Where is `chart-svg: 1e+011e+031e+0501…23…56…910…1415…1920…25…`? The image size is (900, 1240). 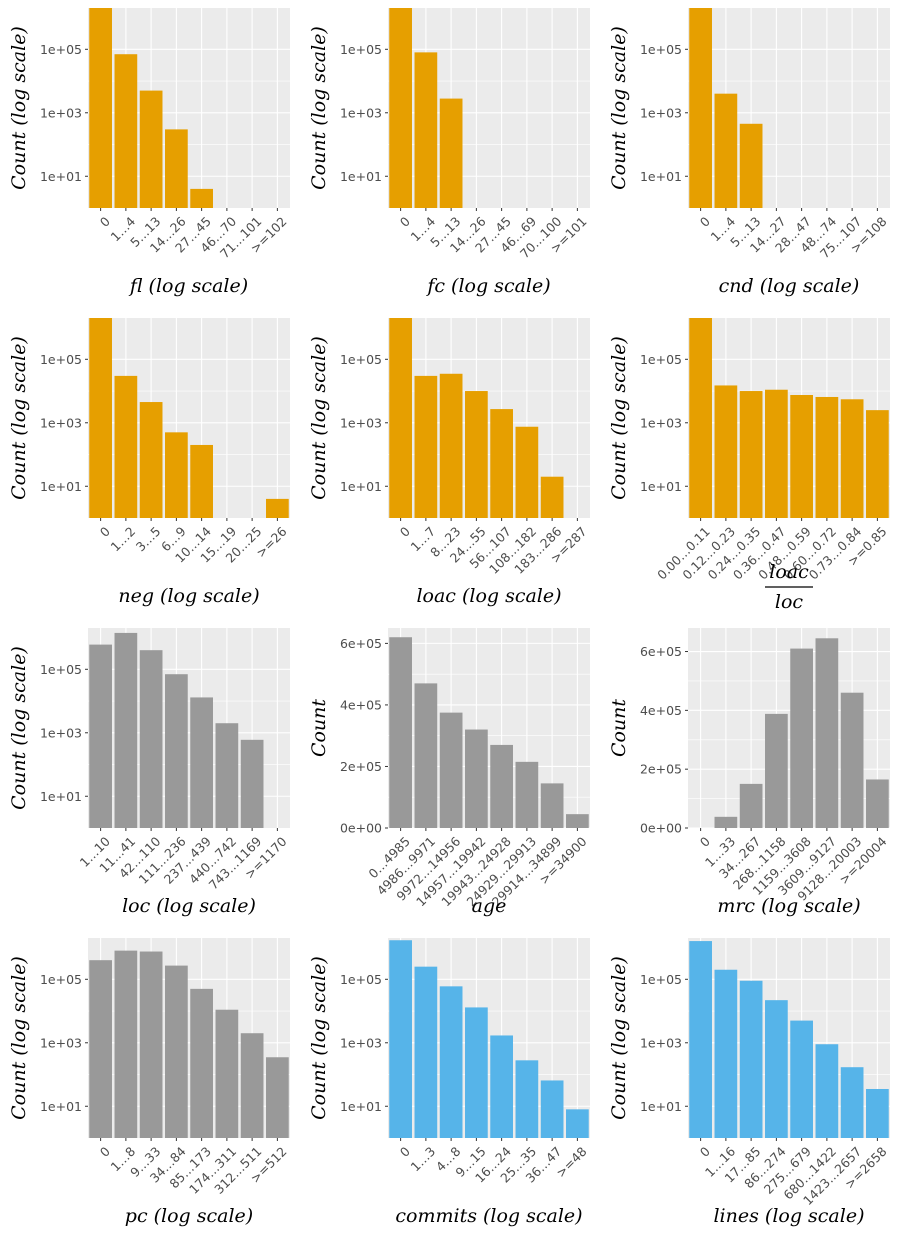 chart-svg: 1e+011e+031e+0501…23…56…910…1415…1920…25… is located at coordinates (149, 462).